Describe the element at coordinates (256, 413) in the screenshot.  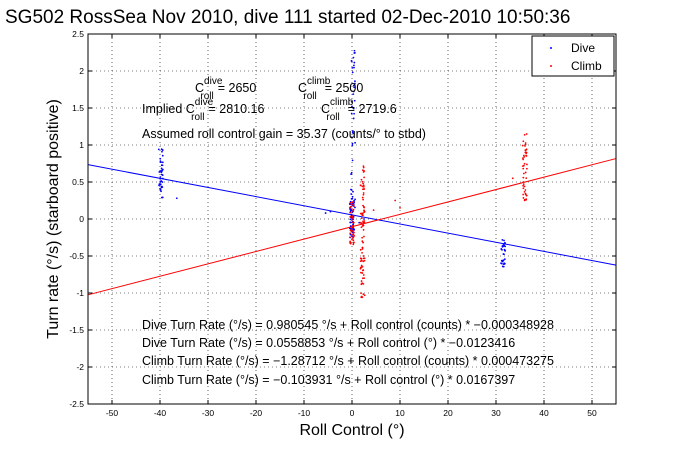
I see `x-tick-label: -20` at that location.